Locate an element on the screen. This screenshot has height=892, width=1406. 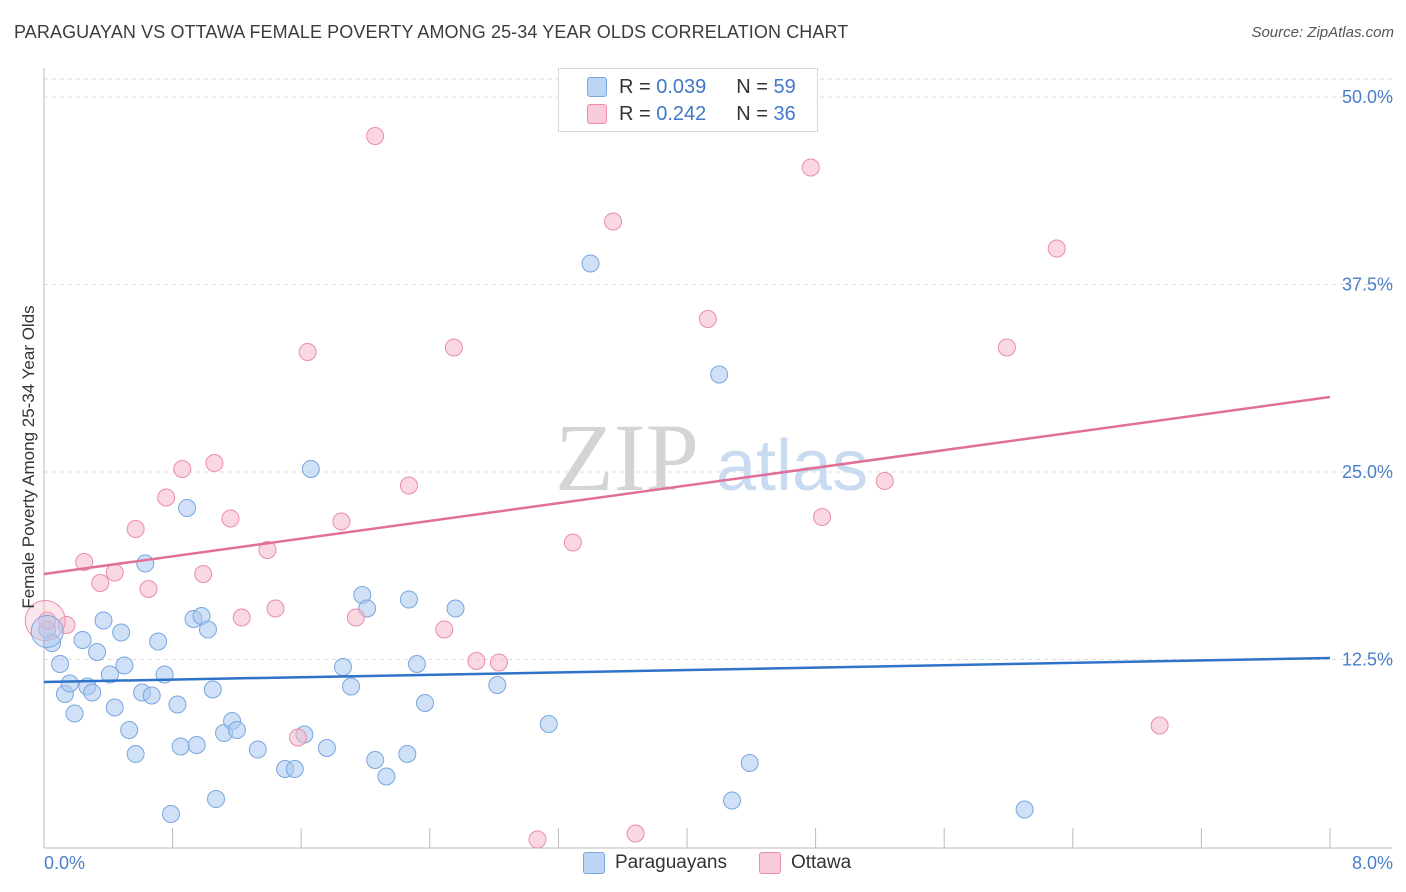
legend-row-ottawa: R = 0.242 N = 36 is located at coordinates (691, 114).